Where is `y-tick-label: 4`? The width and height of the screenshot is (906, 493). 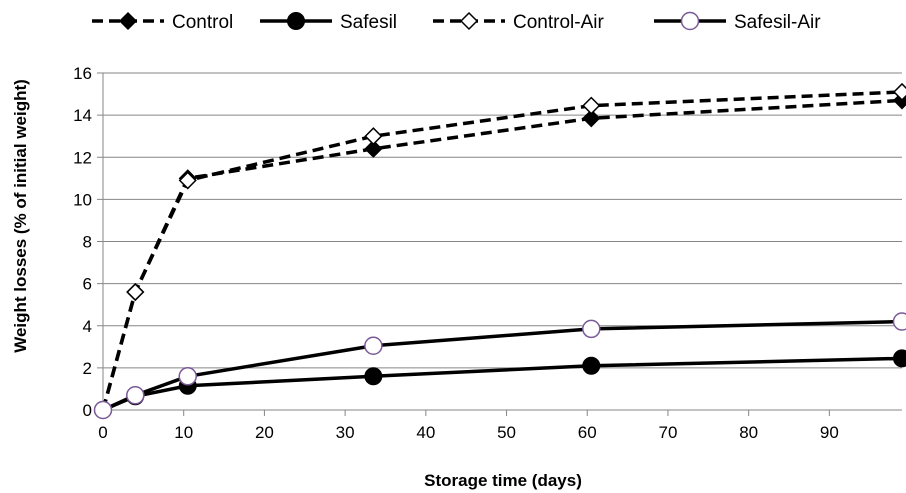 y-tick-label: 4 is located at coordinates (87, 326).